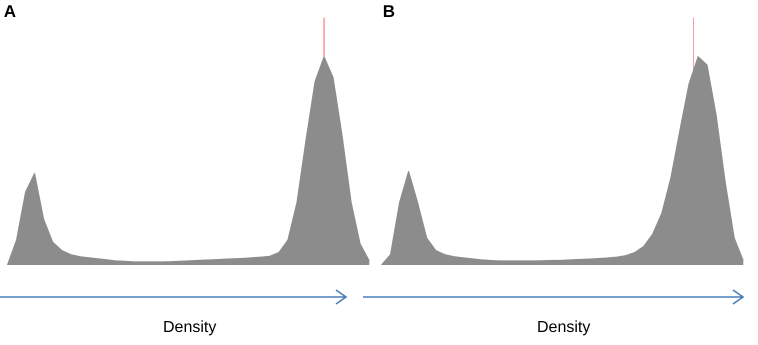 The image size is (758, 345). What do you see at coordinates (10, 12) in the screenshot?
I see `chart-title: A` at bounding box center [10, 12].